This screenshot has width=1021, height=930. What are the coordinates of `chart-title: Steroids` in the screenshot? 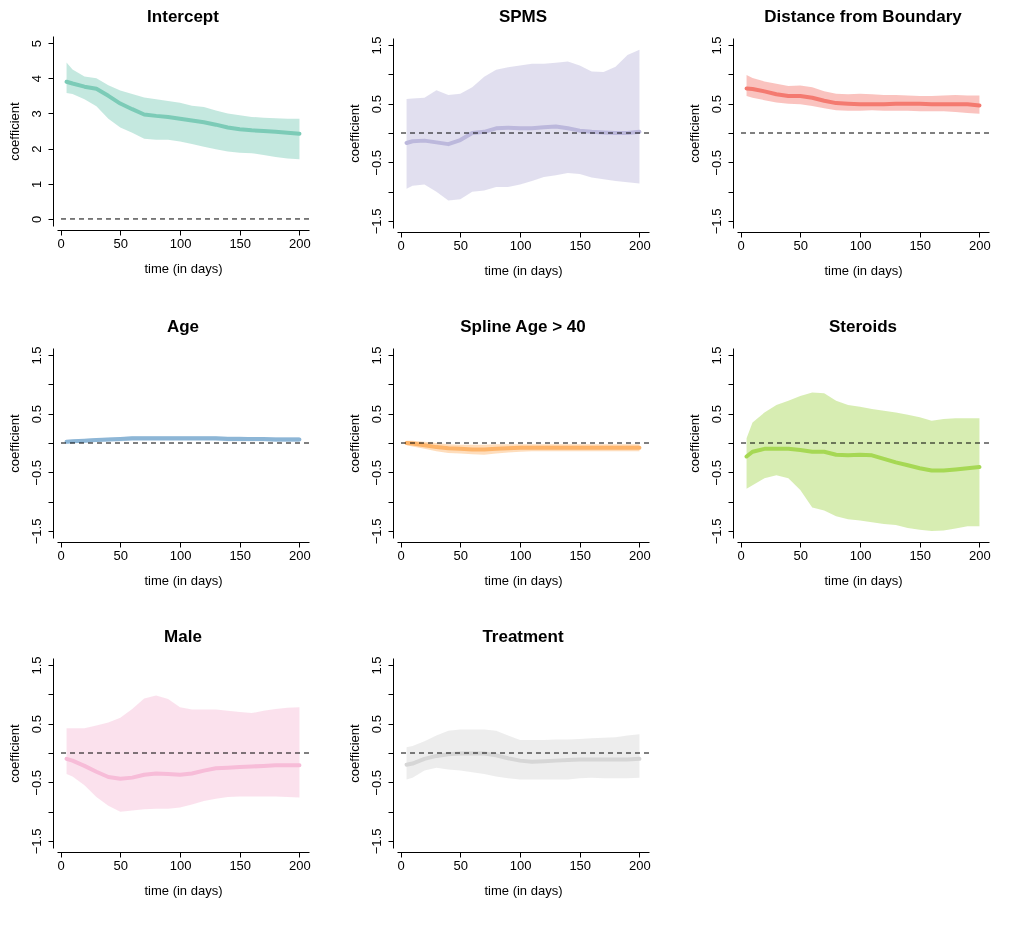 It's located at (863, 326).